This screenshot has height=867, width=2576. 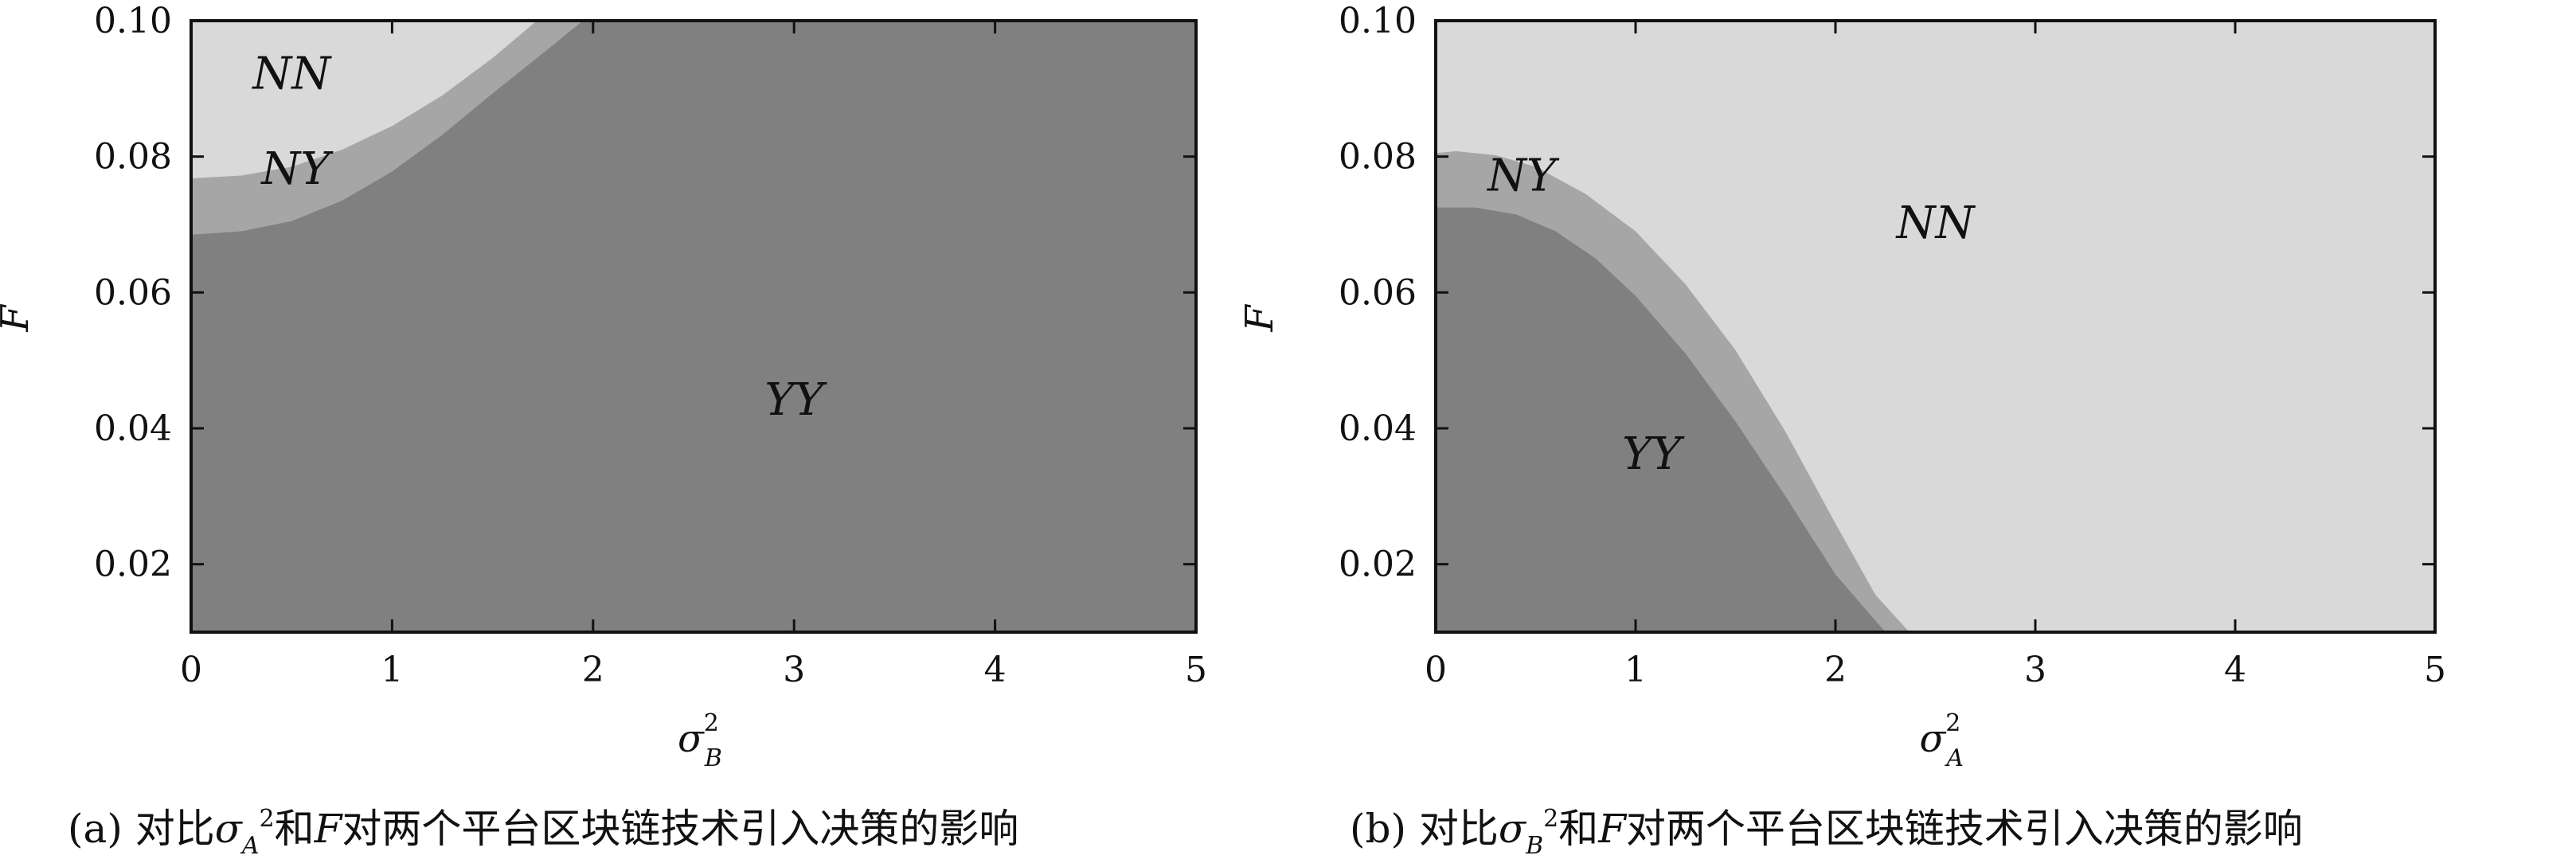 I want to click on x-axis-label: σ2 A, so click(x=1942, y=740).